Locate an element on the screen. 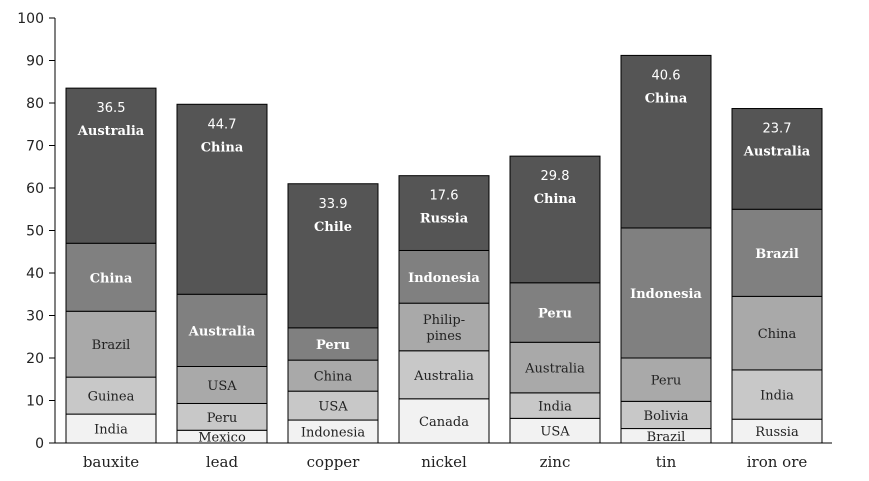  segment-label: Canada is located at coordinates (444, 422).